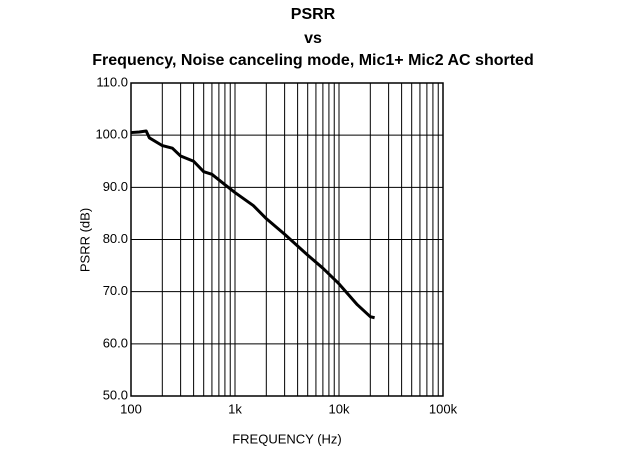 This screenshot has width=621, height=453. I want to click on y-tick-label: 70.0, so click(115, 290).